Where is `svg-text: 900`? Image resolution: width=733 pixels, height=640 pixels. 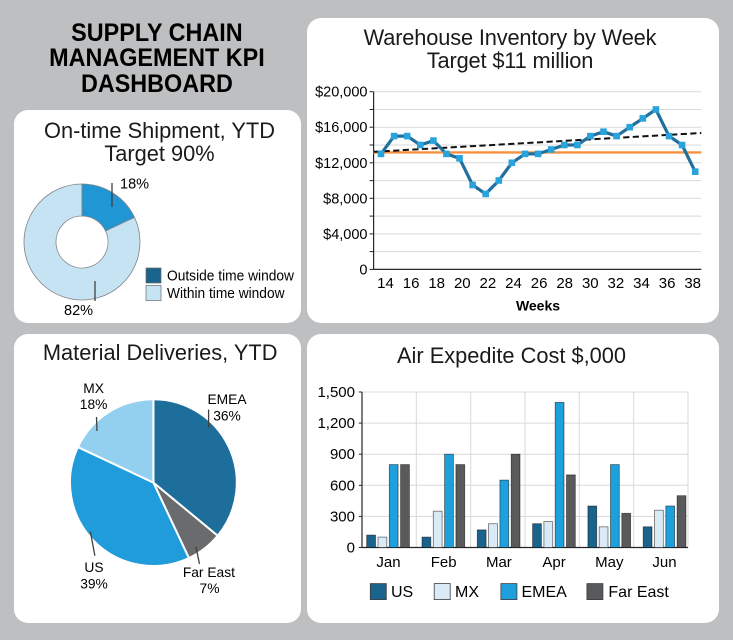 svg-text: 900 is located at coordinates (342, 454).